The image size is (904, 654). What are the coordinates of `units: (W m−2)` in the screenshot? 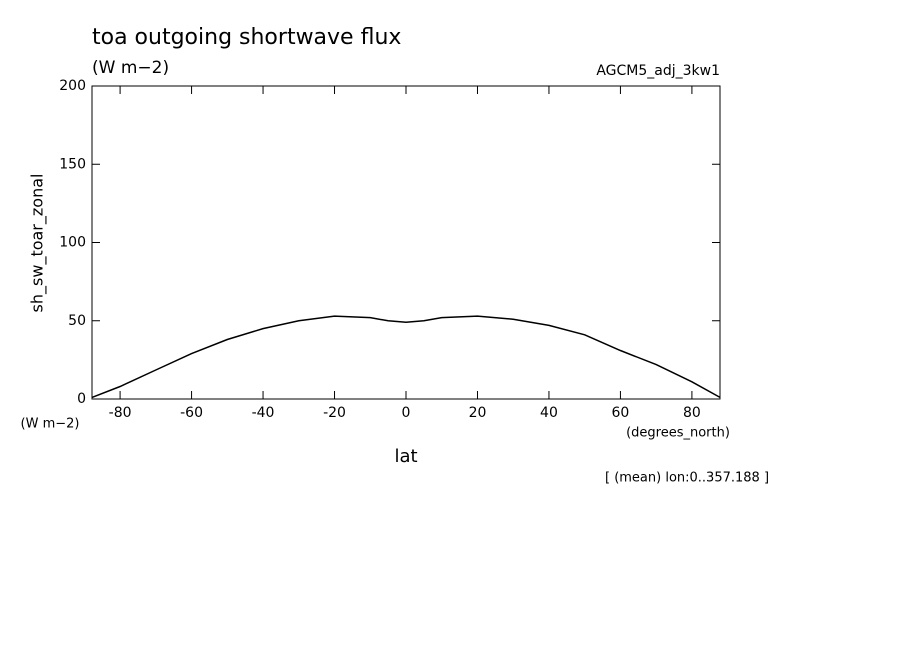 It's located at (130, 68).